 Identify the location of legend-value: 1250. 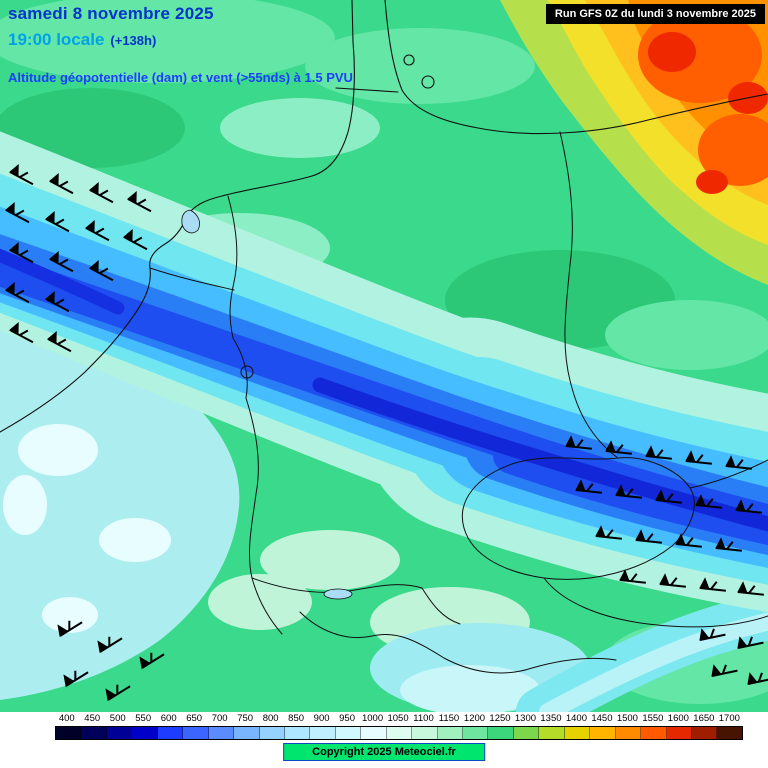
(500, 718).